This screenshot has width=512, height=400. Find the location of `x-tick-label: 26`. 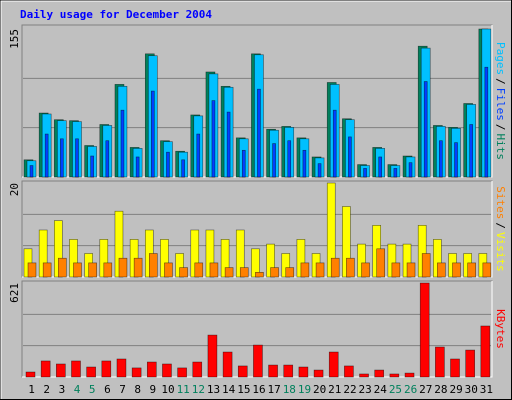

x-tick-label: 26 is located at coordinates (410, 389).